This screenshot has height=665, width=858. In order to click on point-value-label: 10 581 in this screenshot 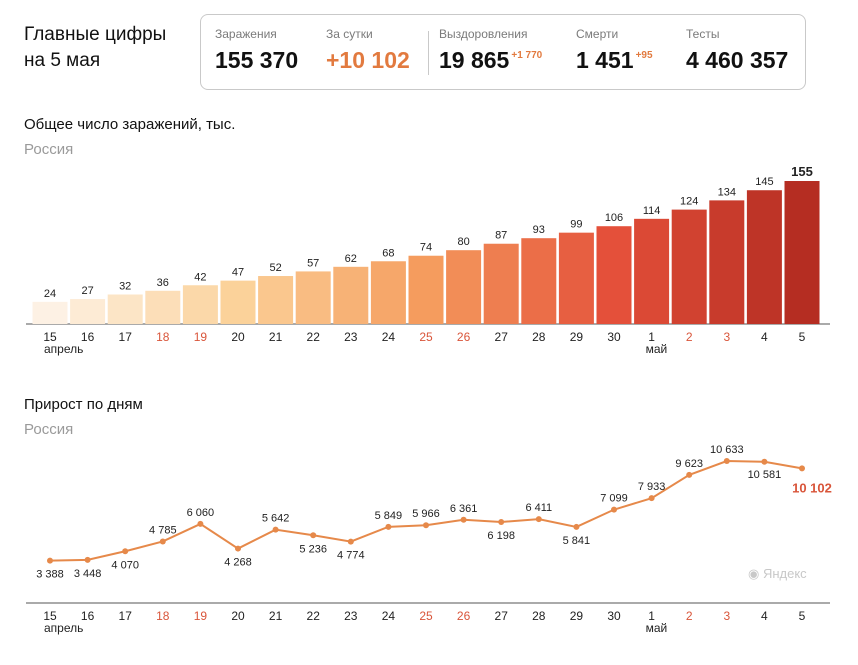, I will do `click(765, 475)`.